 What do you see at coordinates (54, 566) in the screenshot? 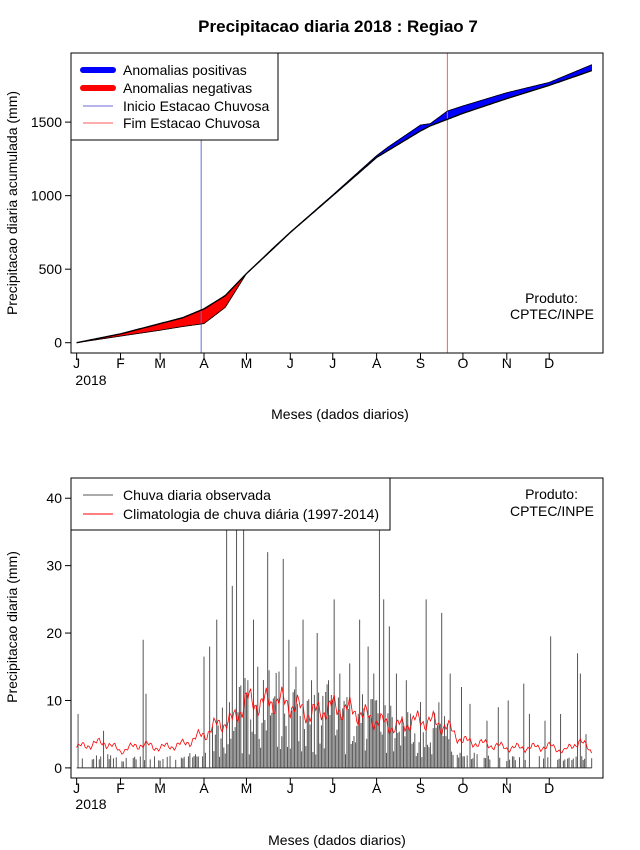
I see `bottom-y-tick-label: 30` at bounding box center [54, 566].